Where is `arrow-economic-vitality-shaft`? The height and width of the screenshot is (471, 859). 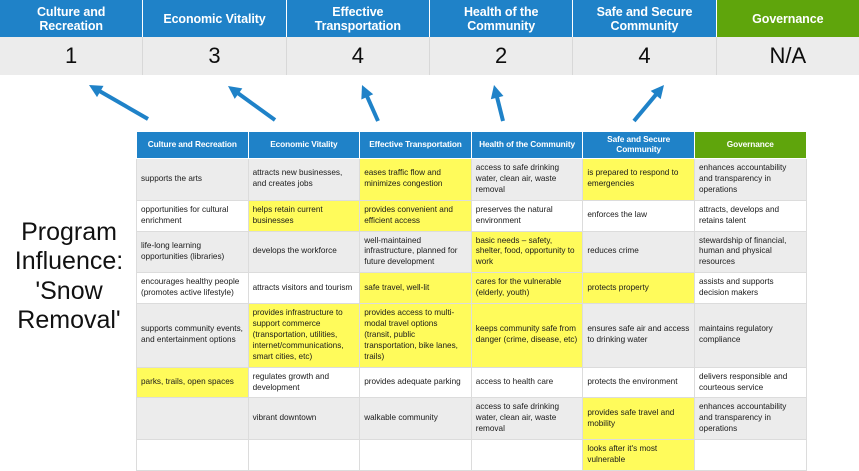
arrow-economic-vitality-shaft is located at coordinates (255, 105).